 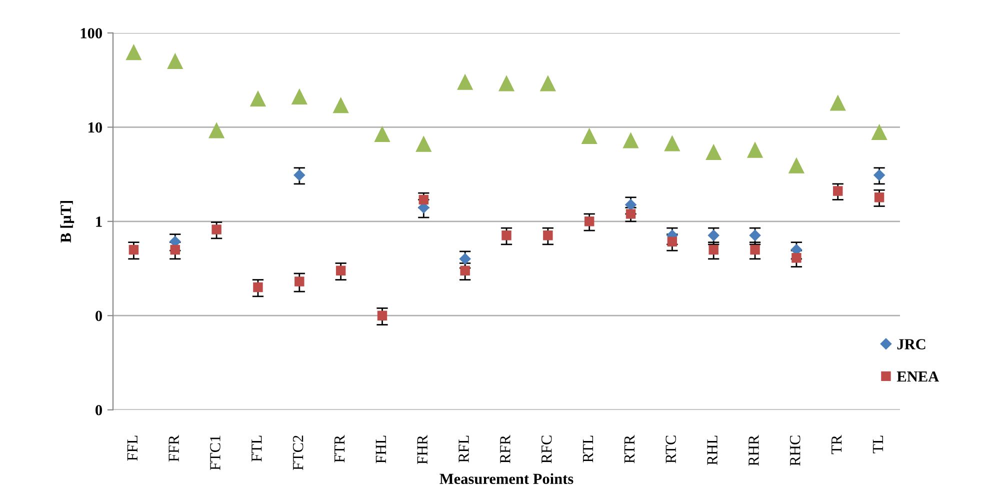 I want to click on x-tick-label: FFL, so click(x=132, y=448).